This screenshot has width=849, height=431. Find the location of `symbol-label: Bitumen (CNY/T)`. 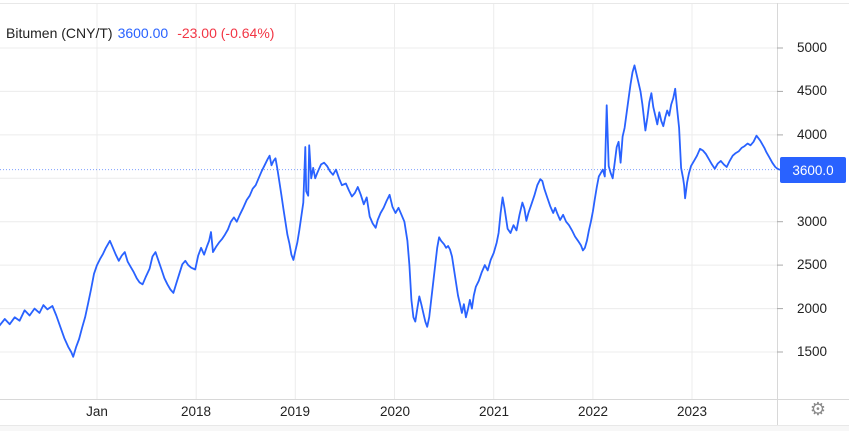

symbol-label: Bitumen (CNY/T) is located at coordinates (59, 33).